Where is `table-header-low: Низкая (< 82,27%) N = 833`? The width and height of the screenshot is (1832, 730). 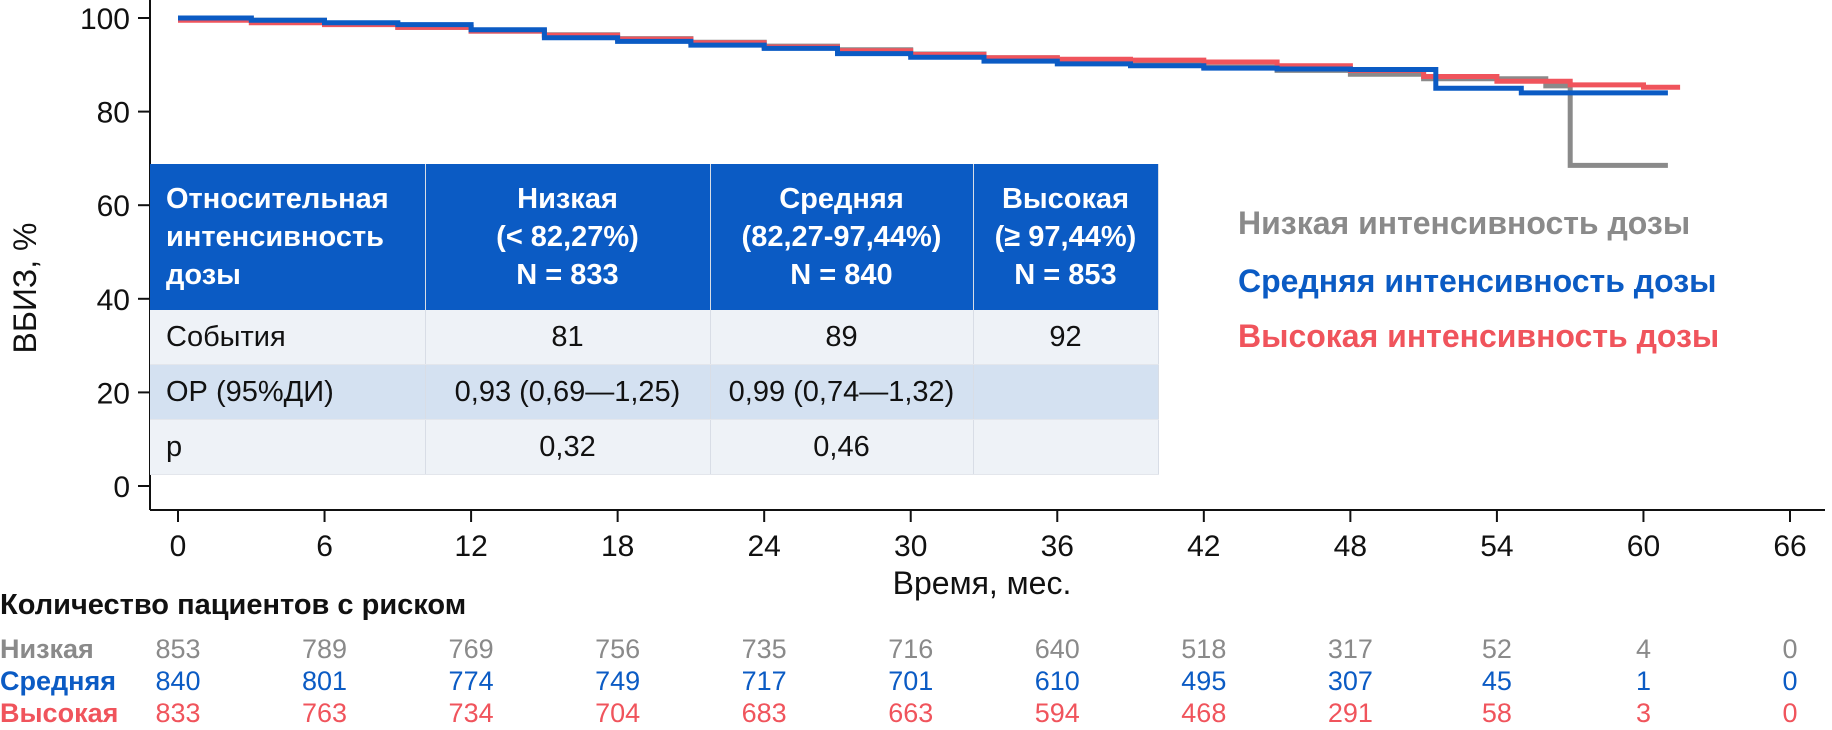
table-header-low: Низкая (< 82,27%) N = 833 is located at coordinates (568, 237).